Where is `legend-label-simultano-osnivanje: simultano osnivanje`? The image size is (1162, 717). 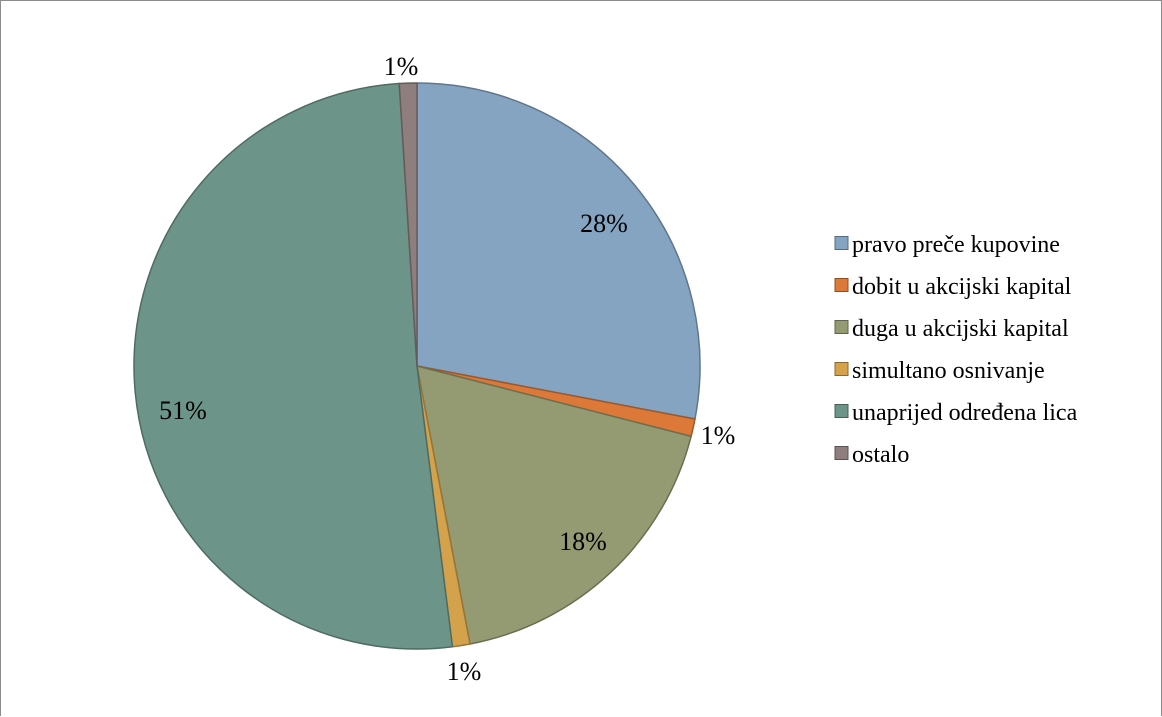 legend-label-simultano-osnivanje: simultano osnivanje is located at coordinates (948, 371).